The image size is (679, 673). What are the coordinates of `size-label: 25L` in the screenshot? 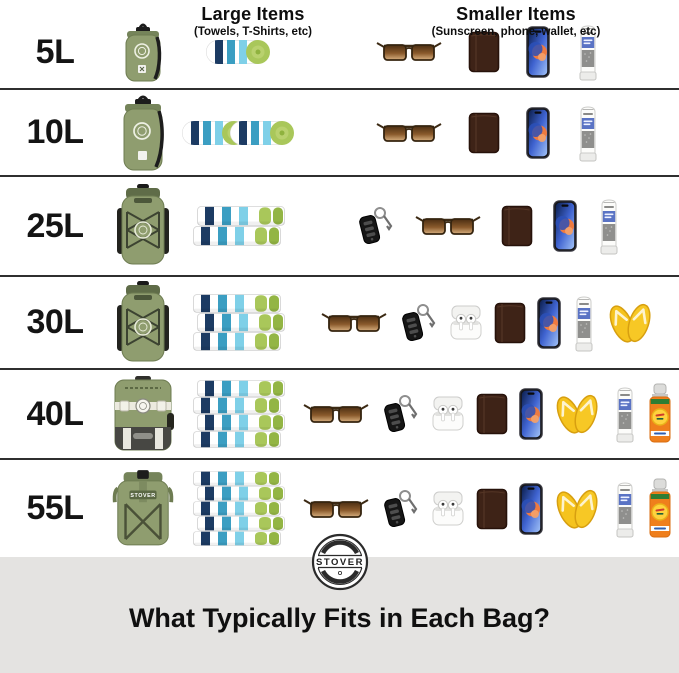 It's located at (55, 225).